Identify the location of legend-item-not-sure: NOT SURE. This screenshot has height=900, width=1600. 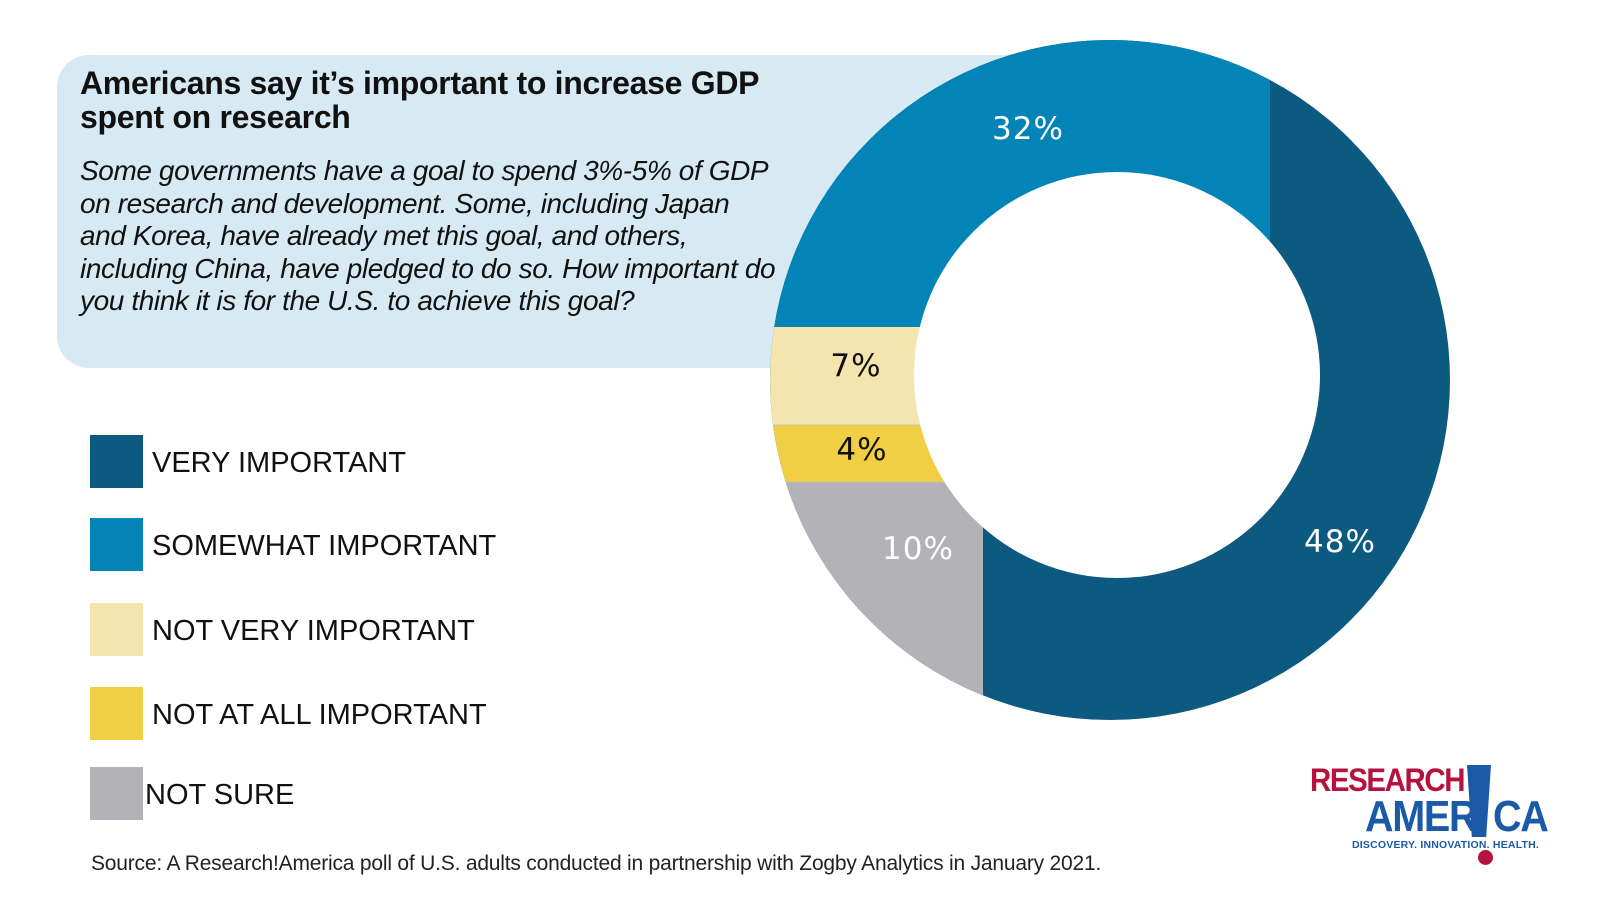
(340, 793).